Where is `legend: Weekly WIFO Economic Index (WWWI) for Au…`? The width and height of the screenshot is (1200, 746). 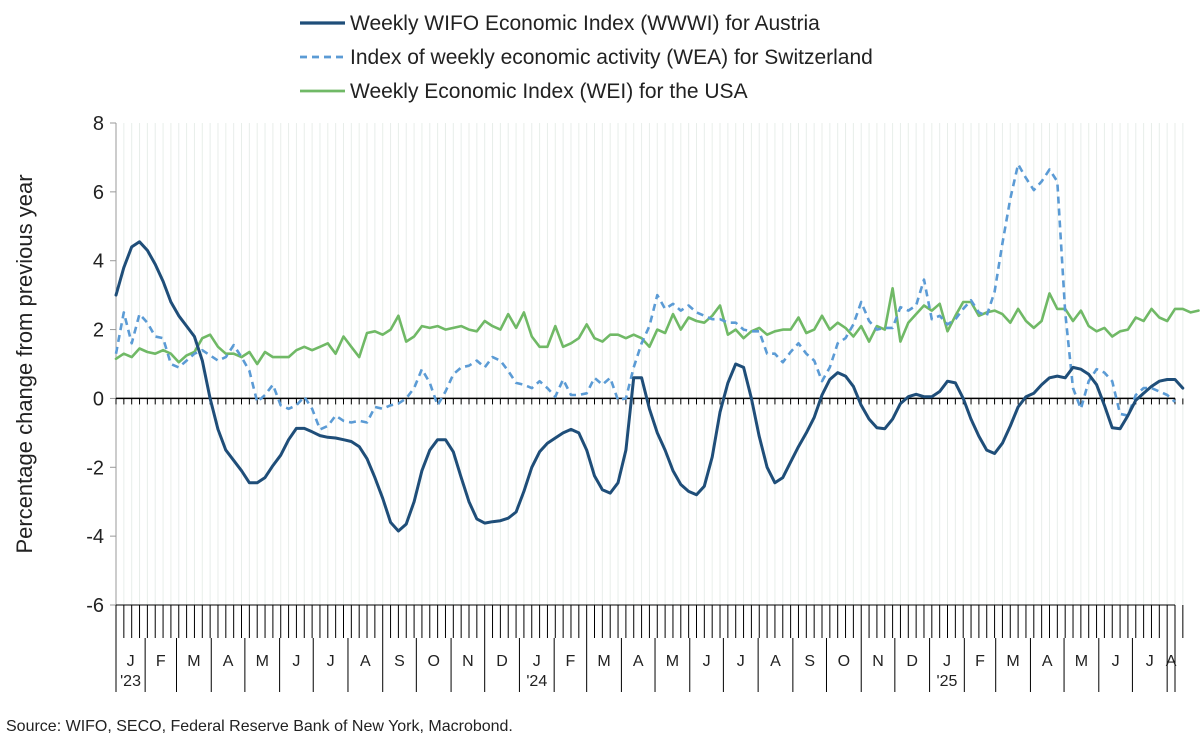 legend: Weekly WIFO Economic Index (WWWI) for Au… is located at coordinates (586, 57).